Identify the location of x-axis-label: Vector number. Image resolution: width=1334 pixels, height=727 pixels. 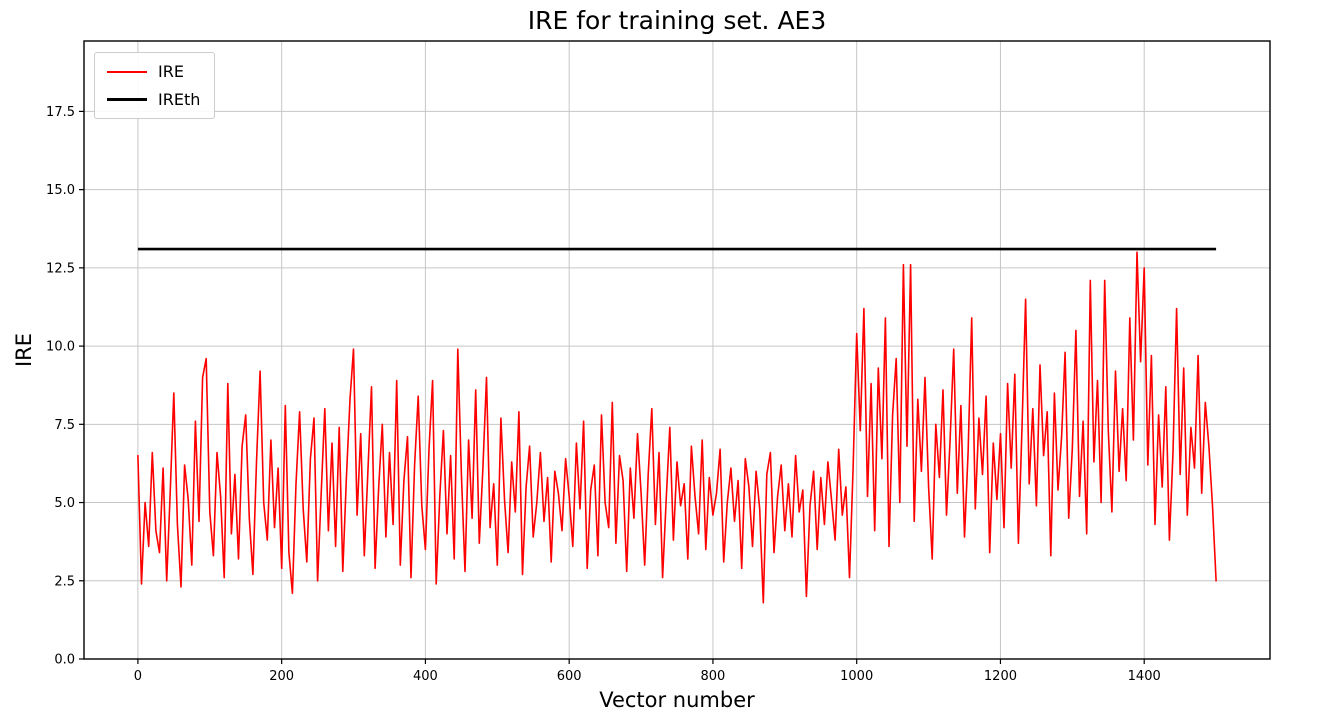
(677, 700).